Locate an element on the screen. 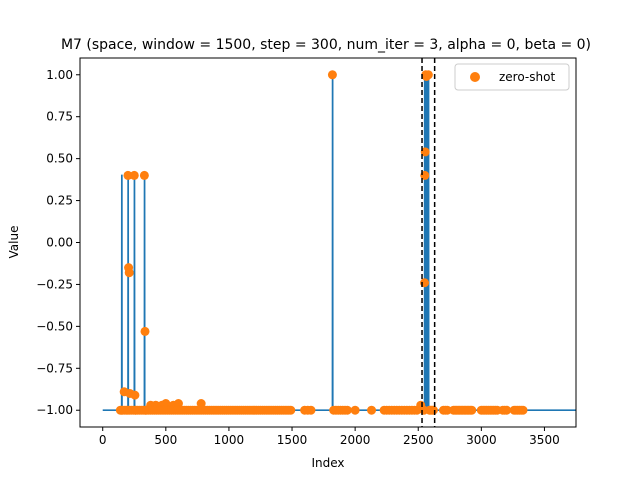  y-axis-label: Value is located at coordinates (14, 242).